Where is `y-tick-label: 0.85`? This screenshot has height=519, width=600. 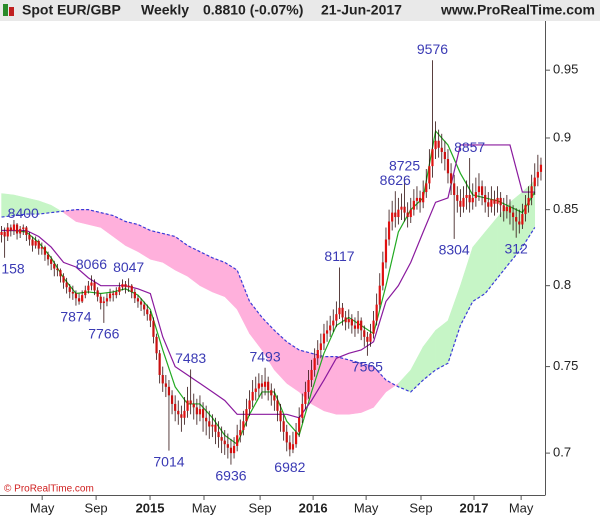
y-tick-label: 0.85 is located at coordinates (565, 208).